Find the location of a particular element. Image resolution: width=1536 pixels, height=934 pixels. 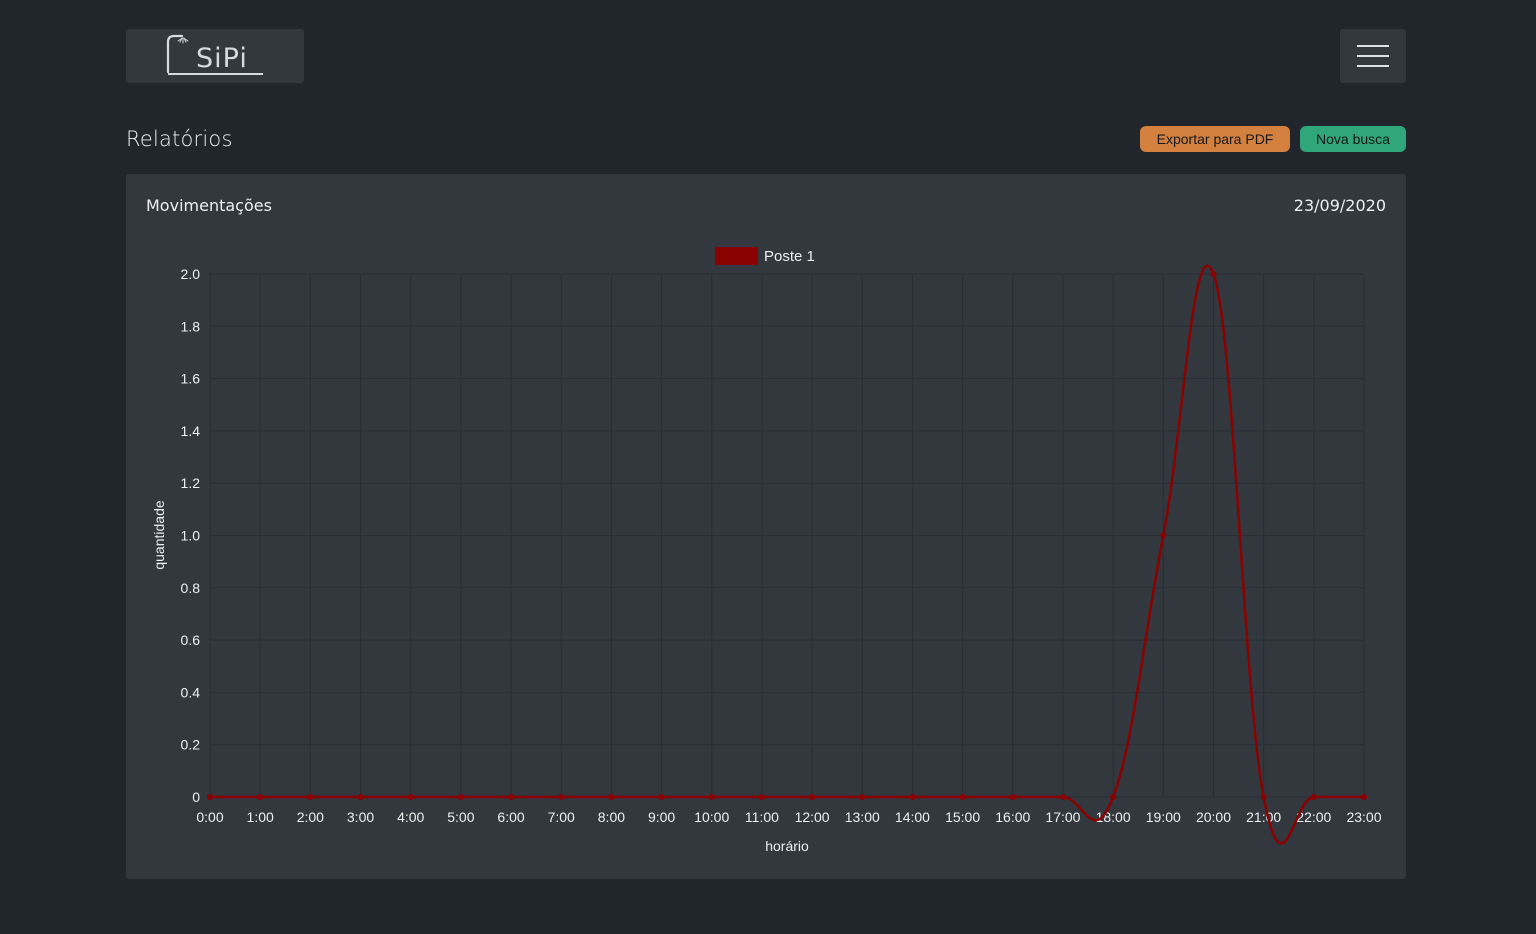

logo-text: SiPi is located at coordinates (222, 58).